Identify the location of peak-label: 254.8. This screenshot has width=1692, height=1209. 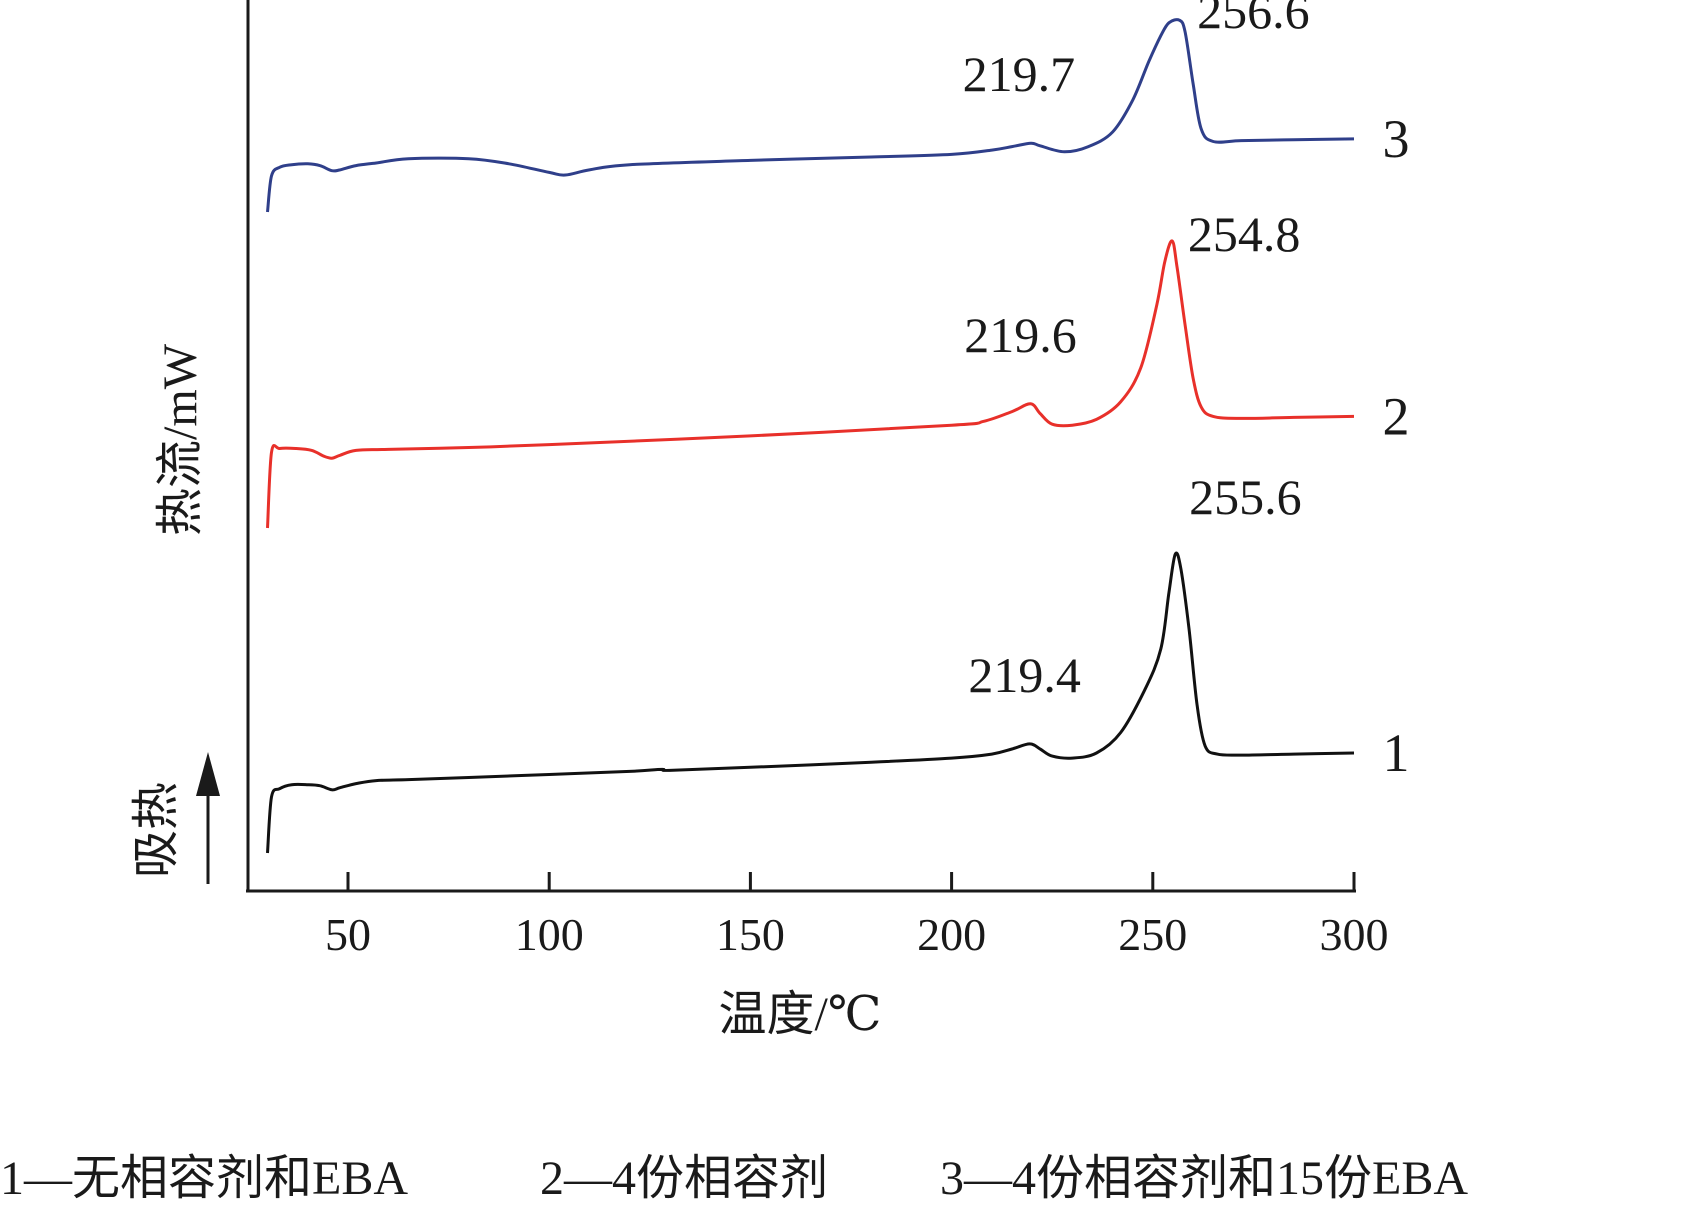
(1244, 234).